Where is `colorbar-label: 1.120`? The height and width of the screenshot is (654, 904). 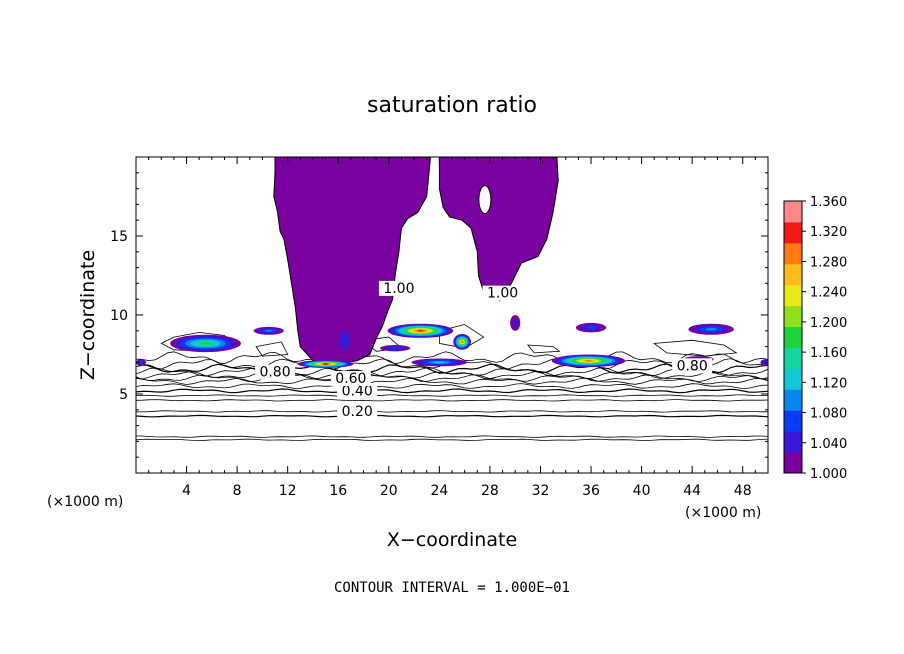 colorbar-label: 1.120 is located at coordinates (828, 383).